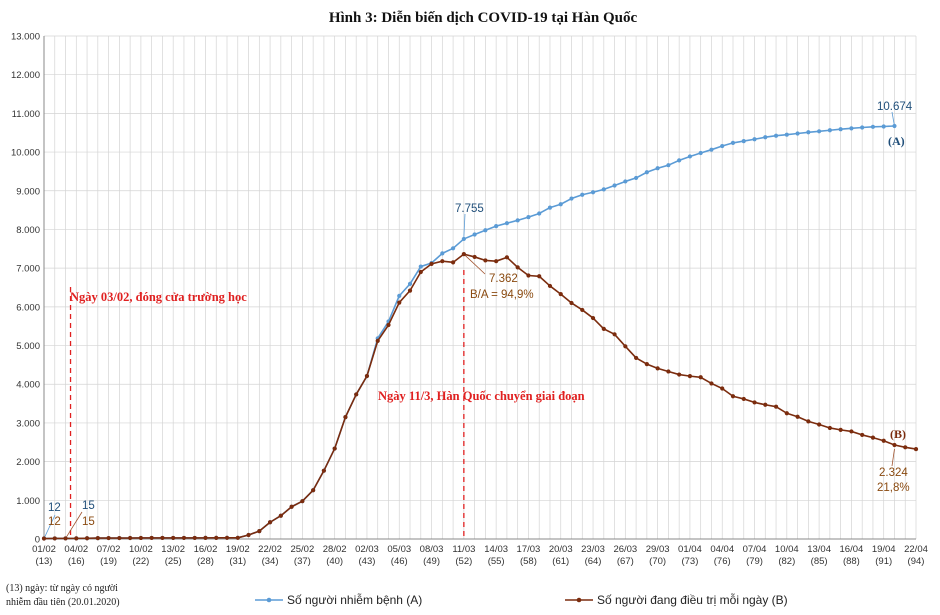 The image size is (940, 615). Describe the element at coordinates (74, 525) in the screenshot. I see `school-callout-line` at that location.